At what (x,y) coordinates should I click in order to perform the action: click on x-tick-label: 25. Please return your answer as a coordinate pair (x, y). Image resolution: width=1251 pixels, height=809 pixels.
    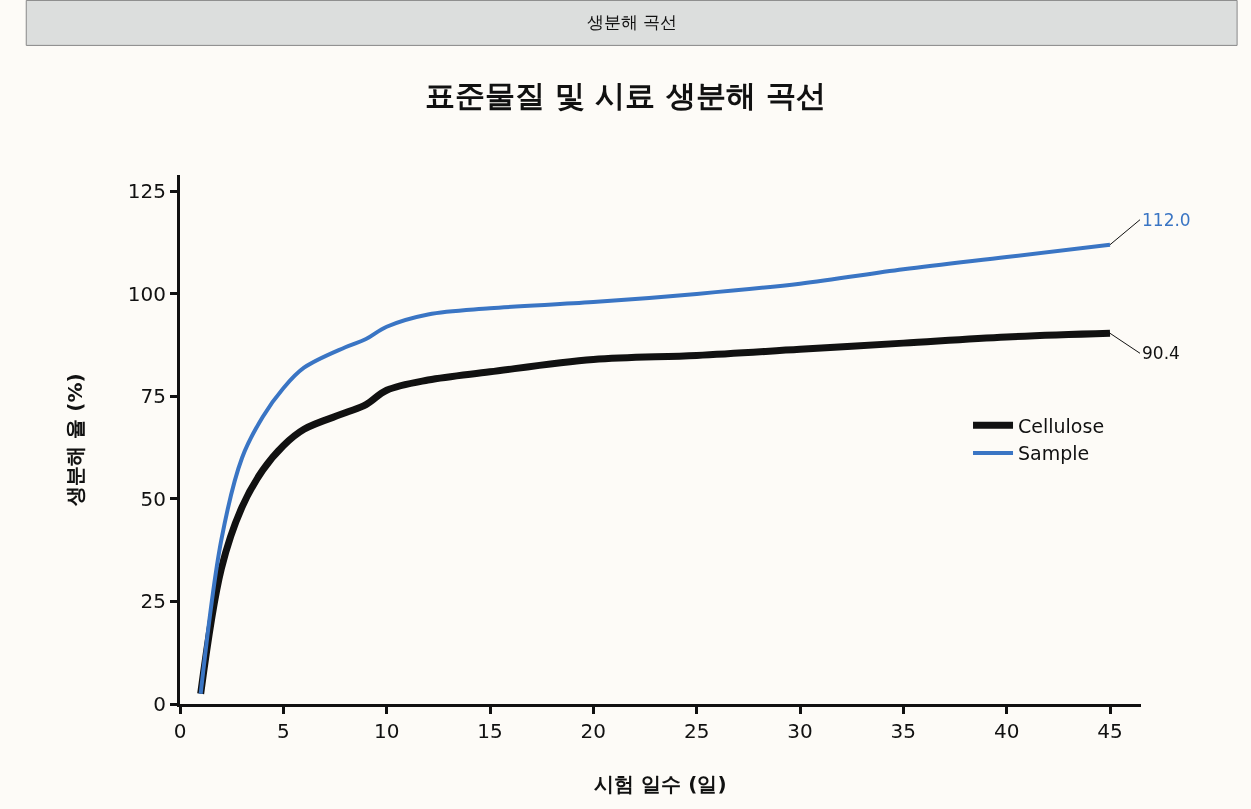
    Looking at the image, I should click on (696, 731).